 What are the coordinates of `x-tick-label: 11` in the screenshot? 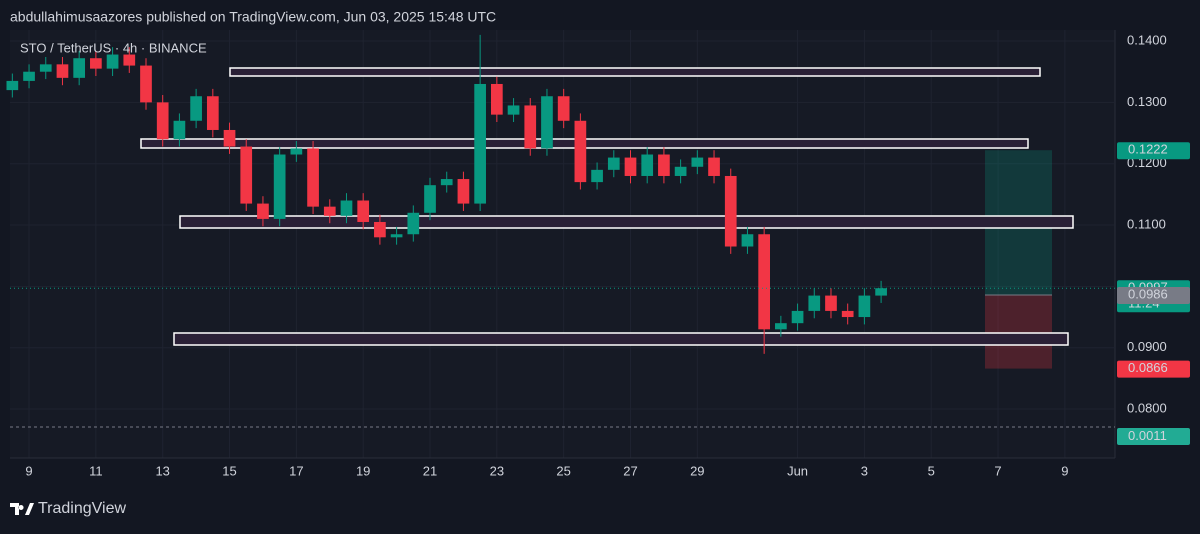 It's located at (96, 470).